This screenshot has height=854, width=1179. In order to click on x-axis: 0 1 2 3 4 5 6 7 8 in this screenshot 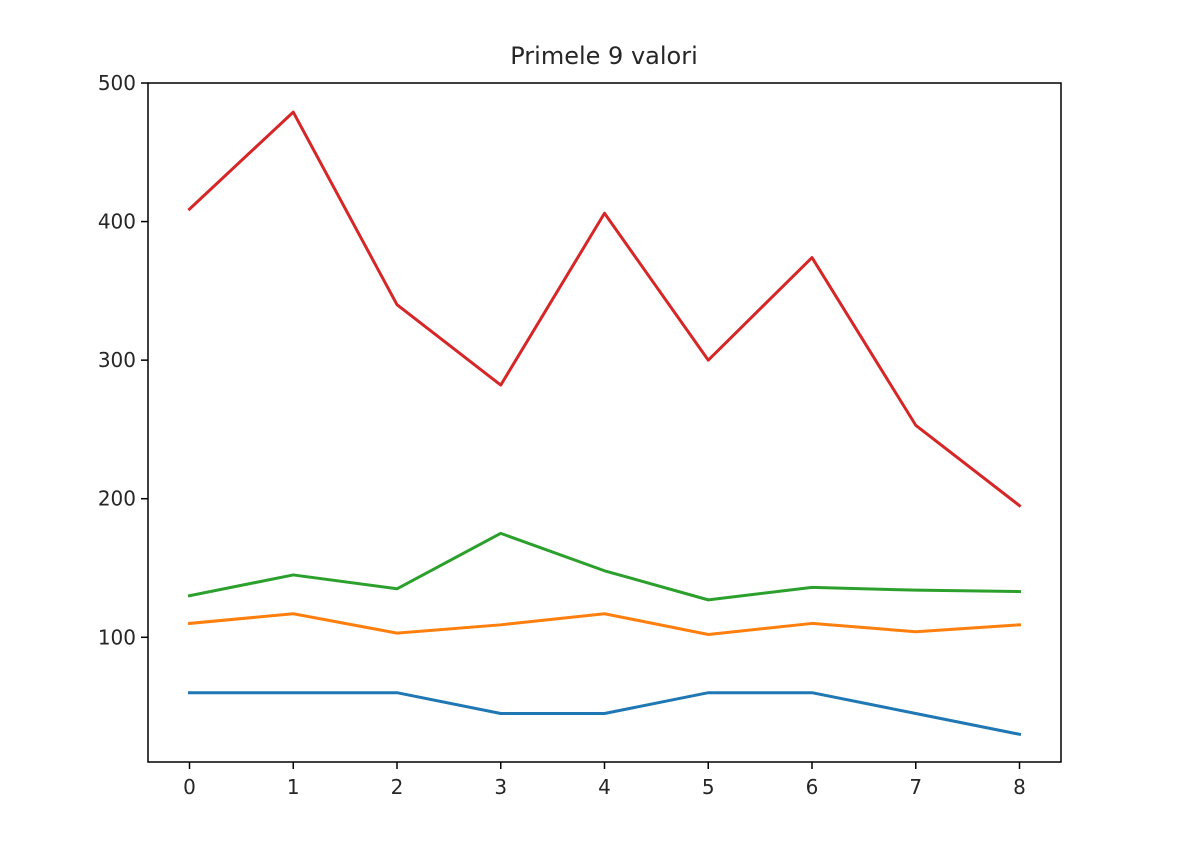, I will do `click(604, 780)`.